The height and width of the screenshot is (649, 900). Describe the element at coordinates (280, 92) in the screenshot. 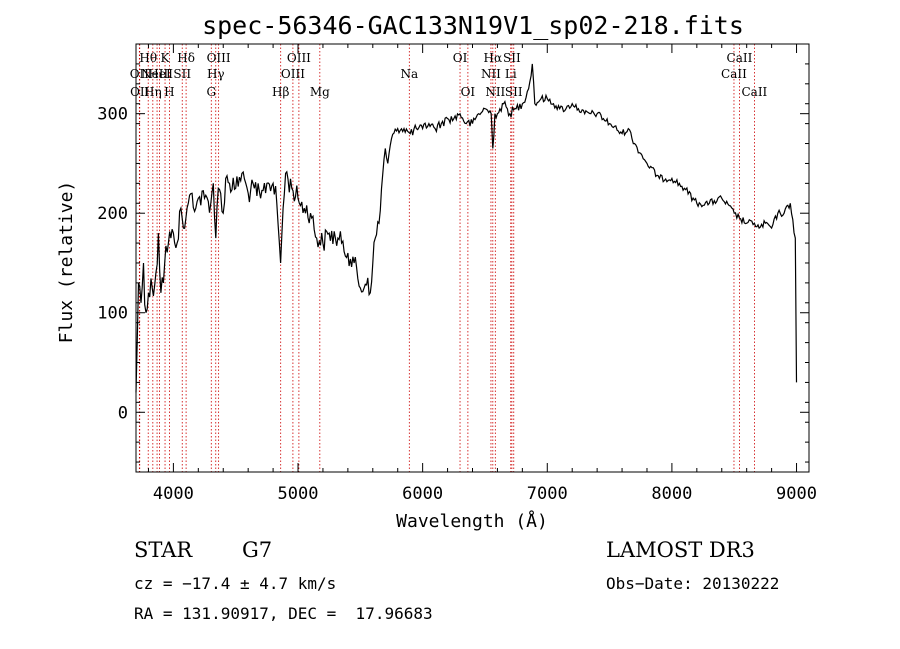

I see `line-label: Hβ` at that location.